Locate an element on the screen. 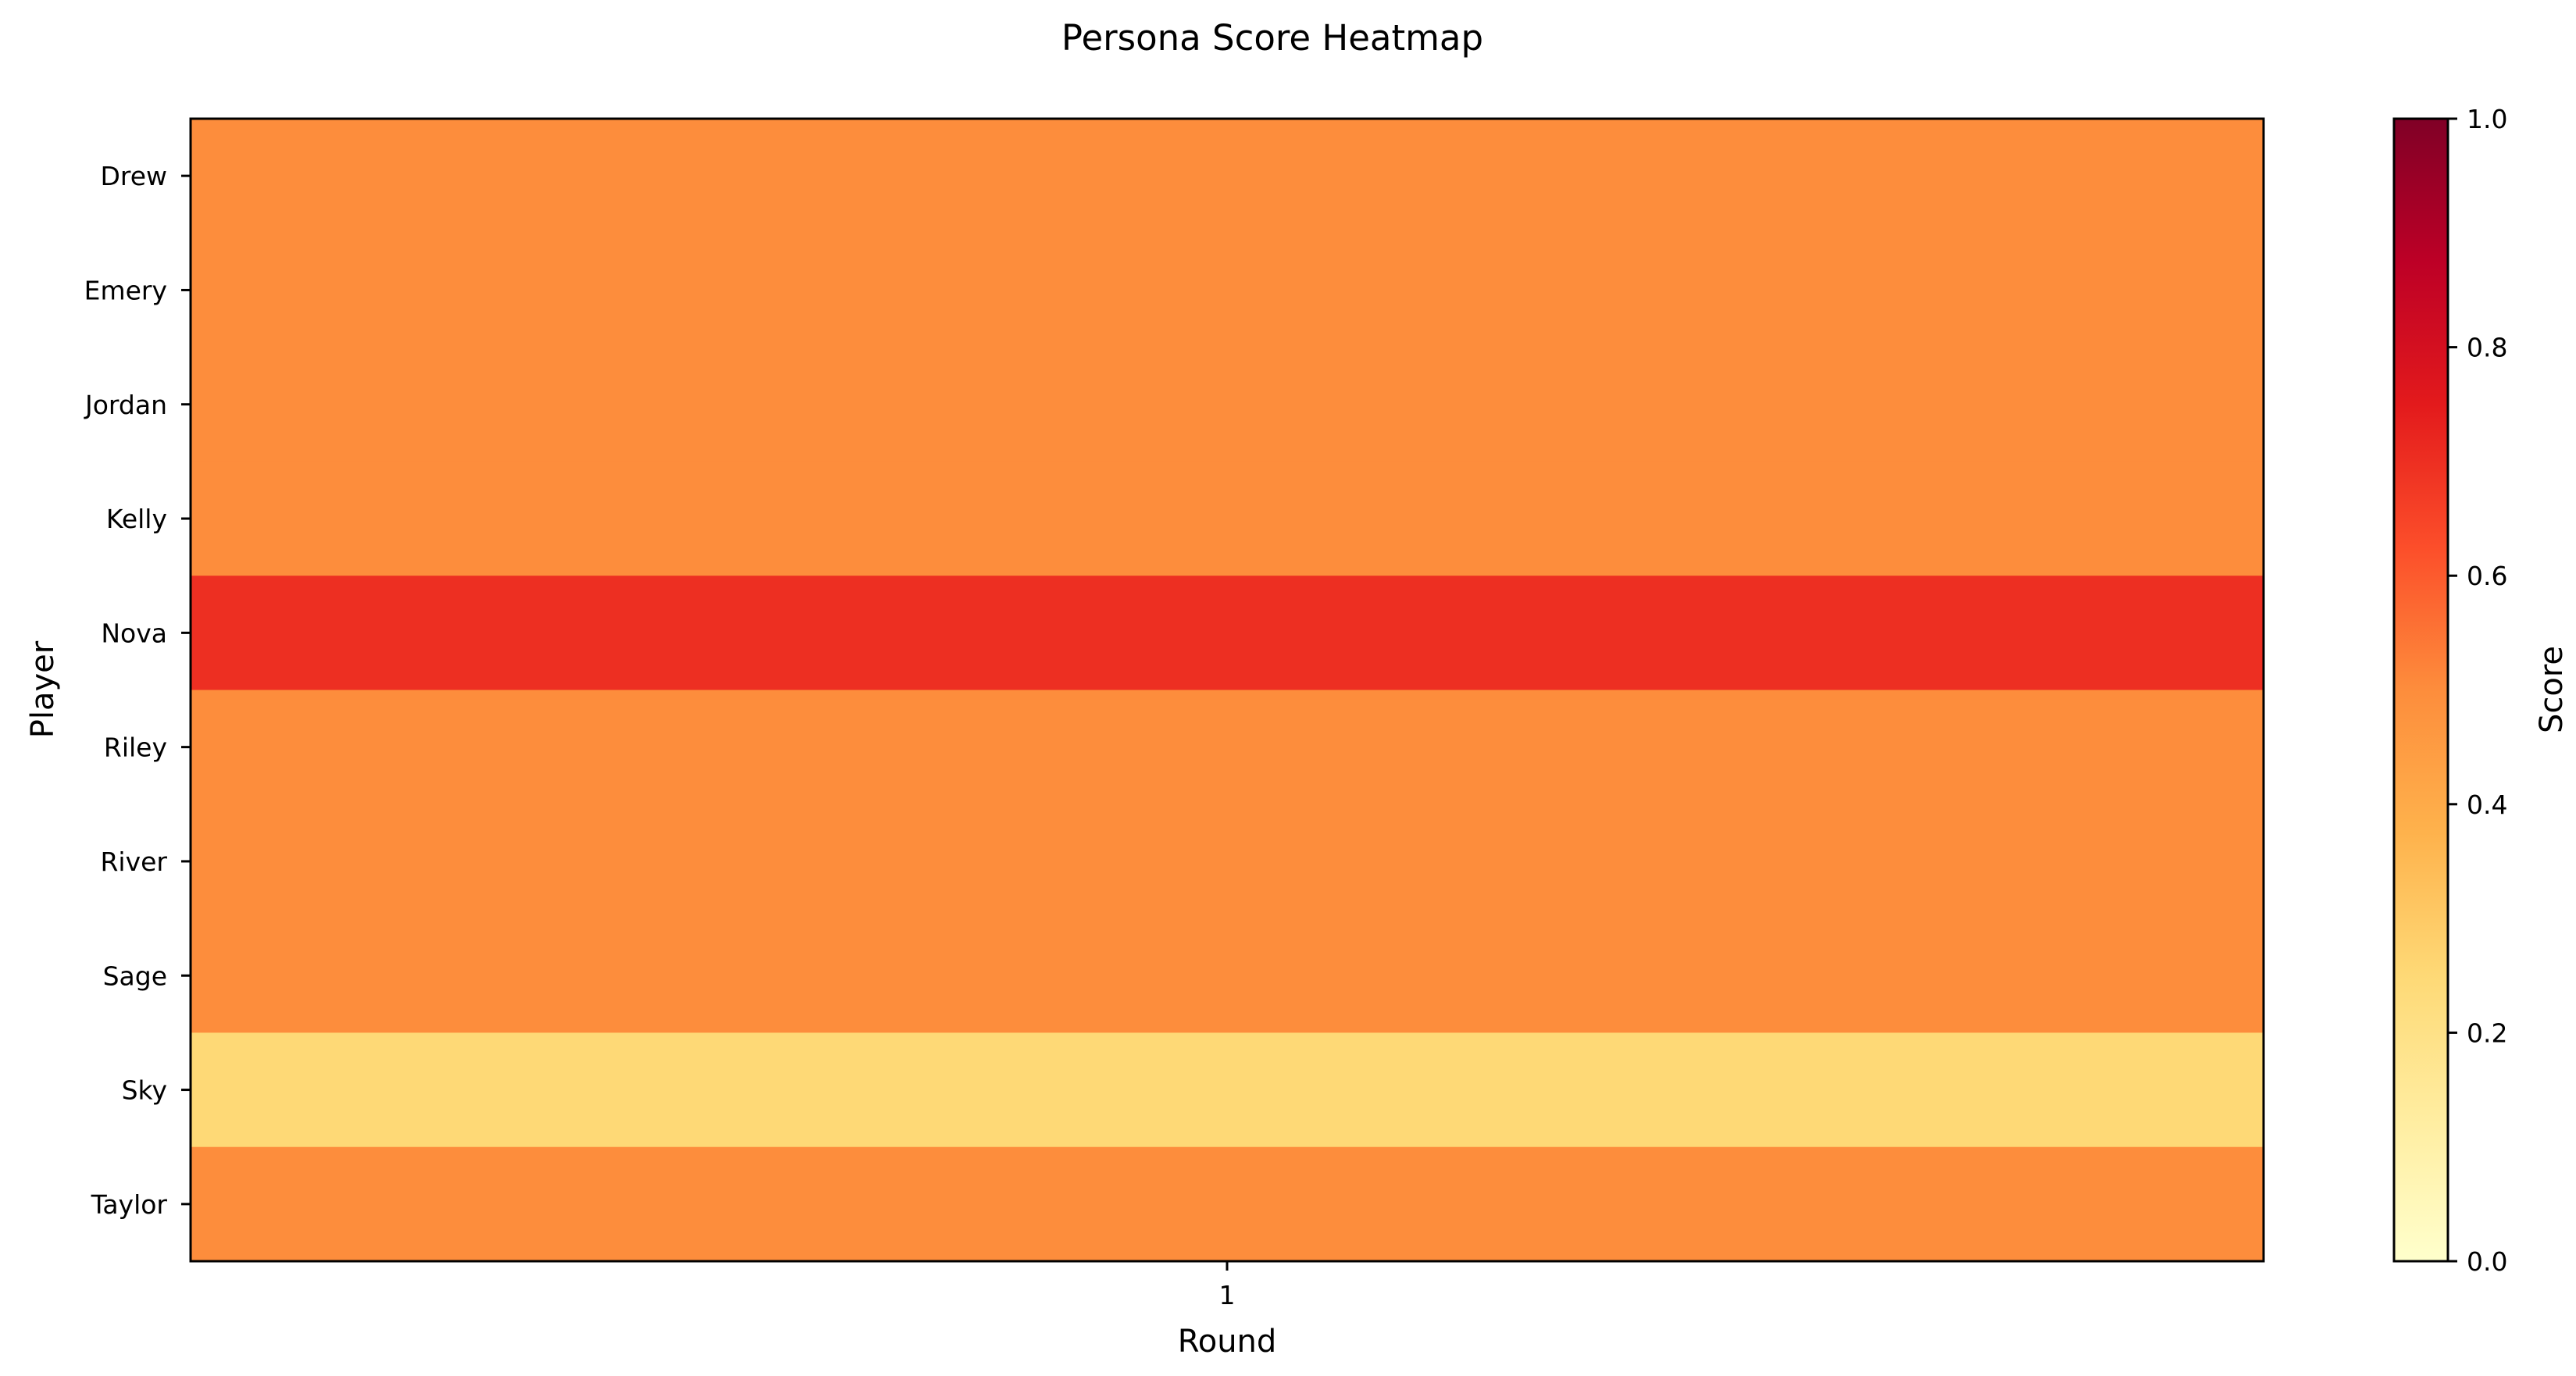 The height and width of the screenshot is (1376, 2576). chart-title: Persona Score Heatmap is located at coordinates (1272, 38).